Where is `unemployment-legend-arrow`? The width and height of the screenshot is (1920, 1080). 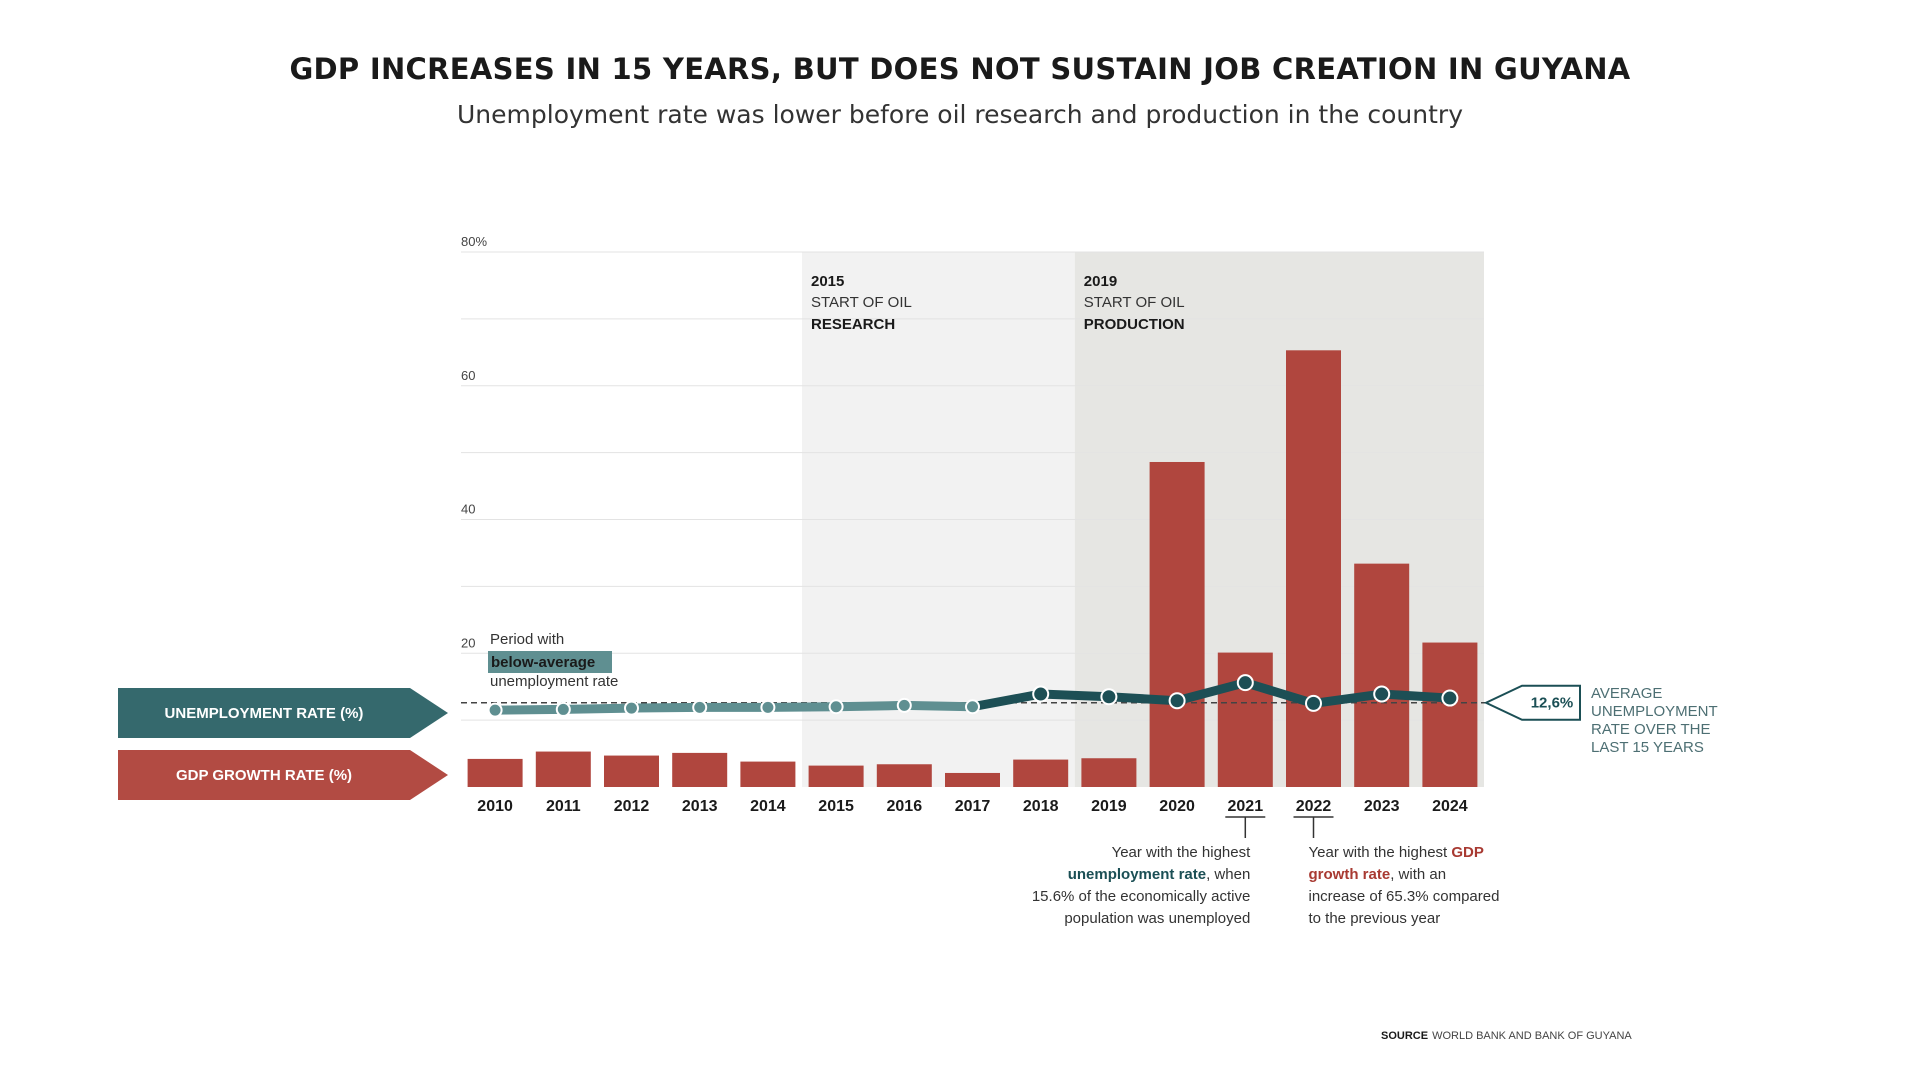
unemployment-legend-arrow is located at coordinates (283, 713).